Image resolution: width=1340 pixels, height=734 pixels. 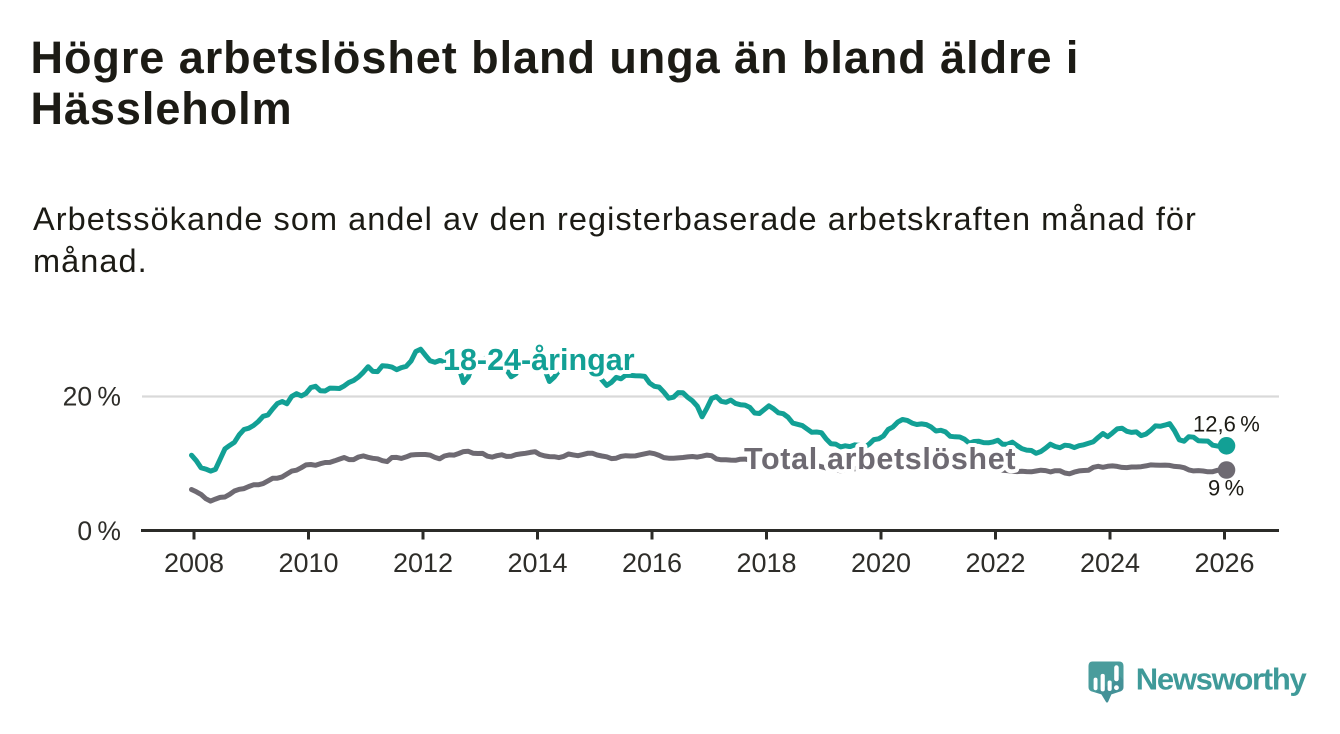 I want to click on svg-text: 2018, so click(x=766, y=563).